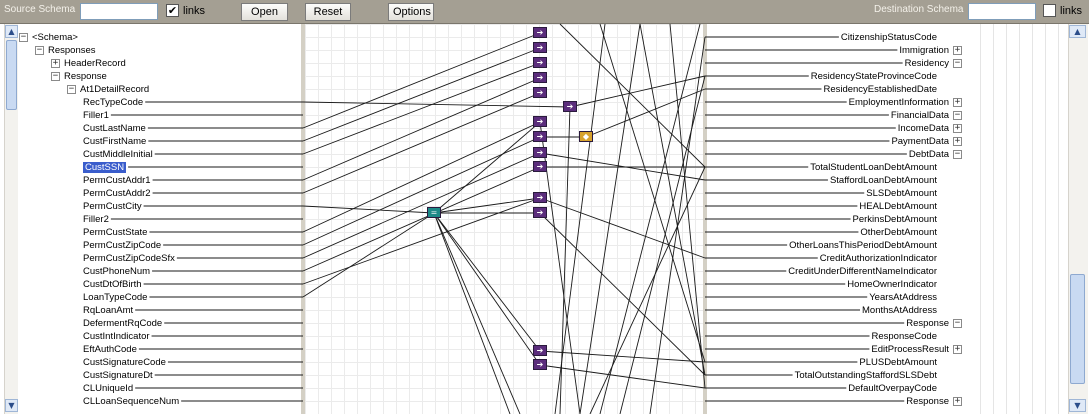 This screenshot has width=1089, height=414. I want to click on source-tree-item: CustPhoneNum, so click(116, 271).